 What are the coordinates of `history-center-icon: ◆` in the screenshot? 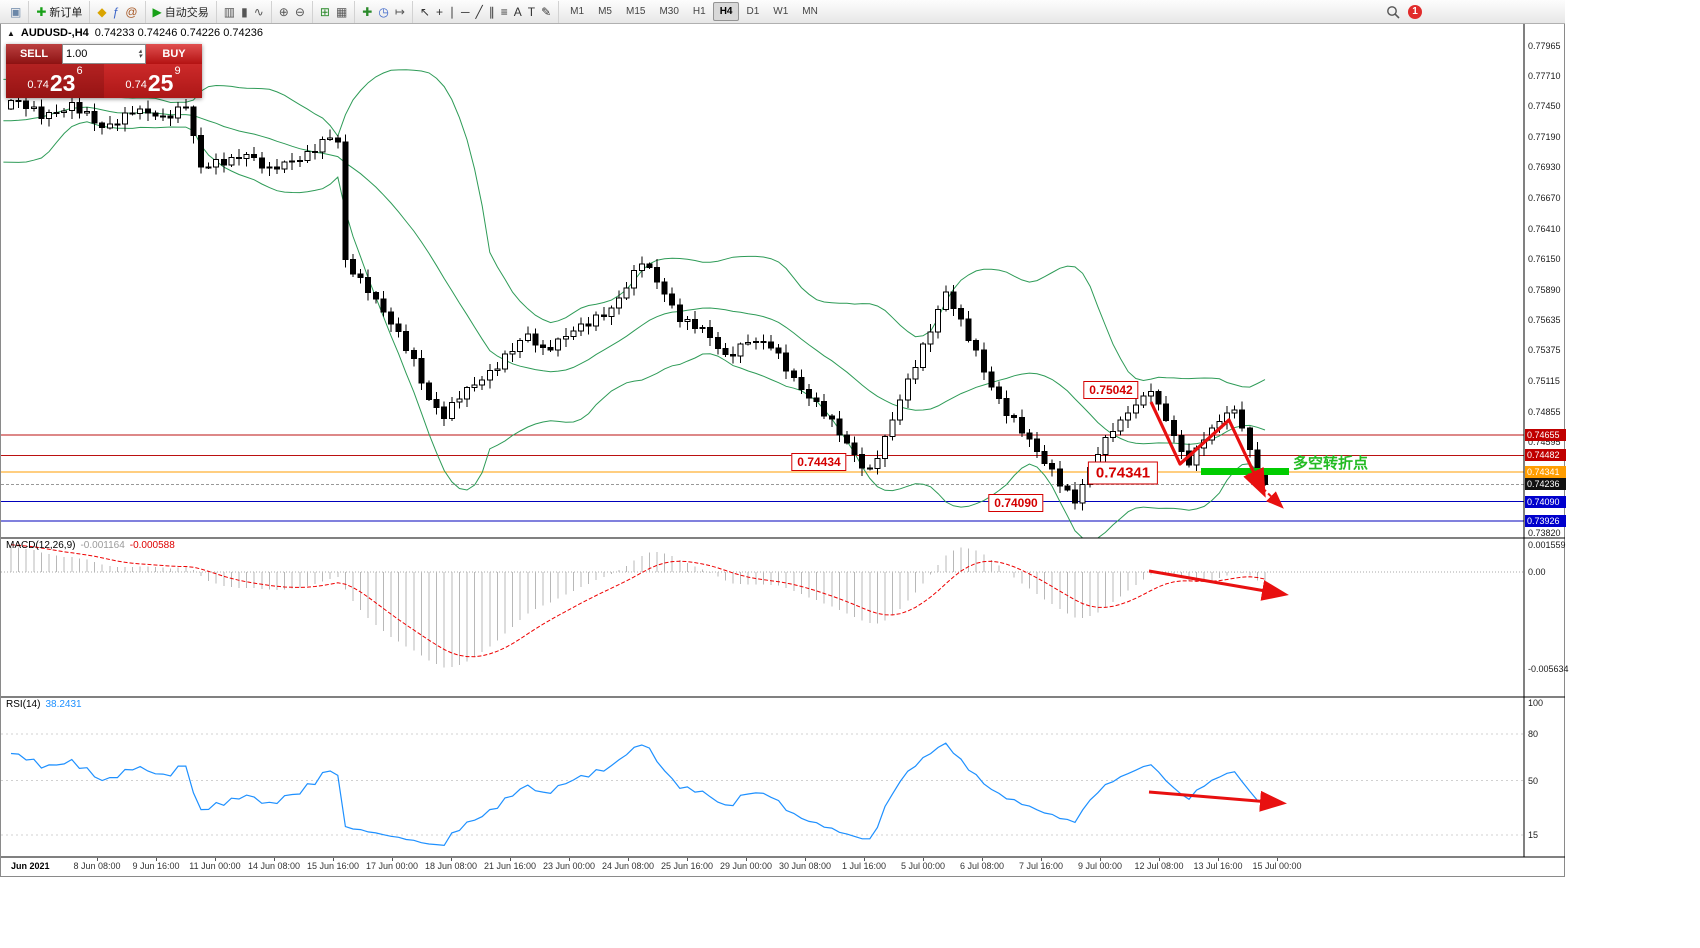 It's located at (102, 11).